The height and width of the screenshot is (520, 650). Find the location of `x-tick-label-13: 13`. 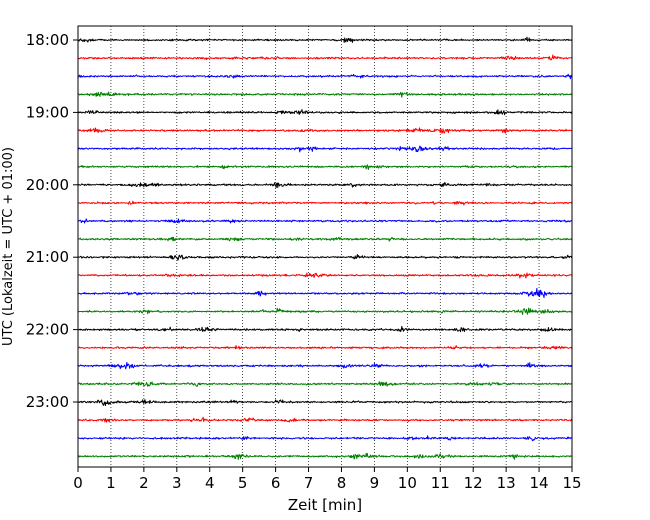

x-tick-label-13: 13 is located at coordinates (506, 483).